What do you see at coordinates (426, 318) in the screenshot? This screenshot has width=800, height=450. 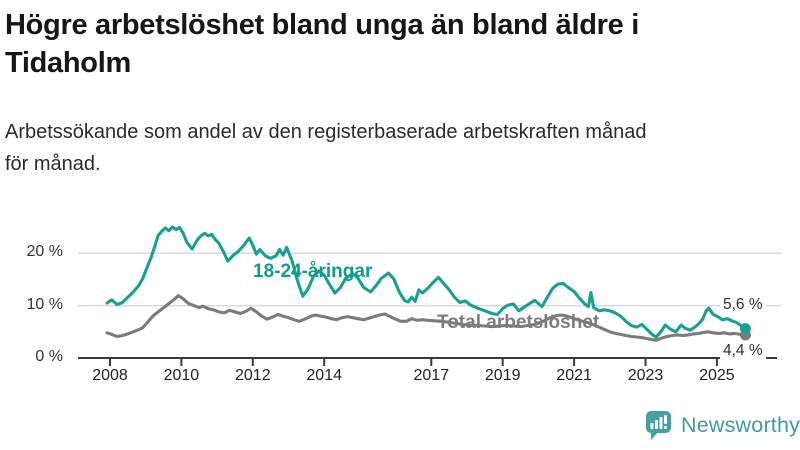 I see `series-line` at bounding box center [426, 318].